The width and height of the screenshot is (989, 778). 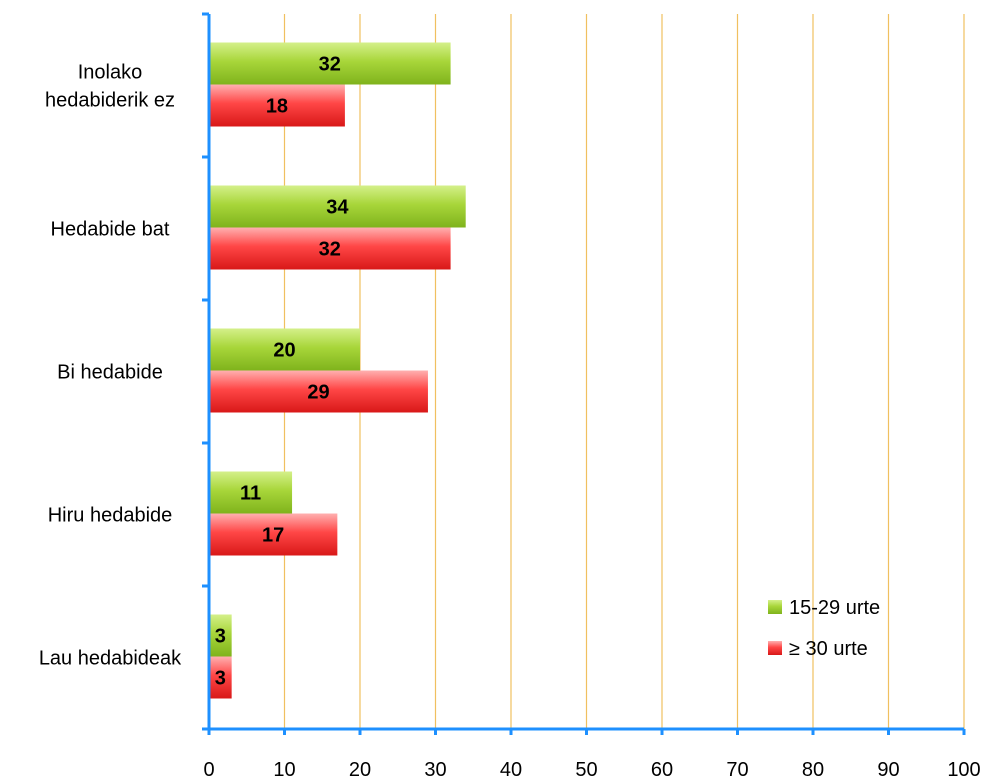 I want to click on data-label: 17, so click(x=273, y=536).